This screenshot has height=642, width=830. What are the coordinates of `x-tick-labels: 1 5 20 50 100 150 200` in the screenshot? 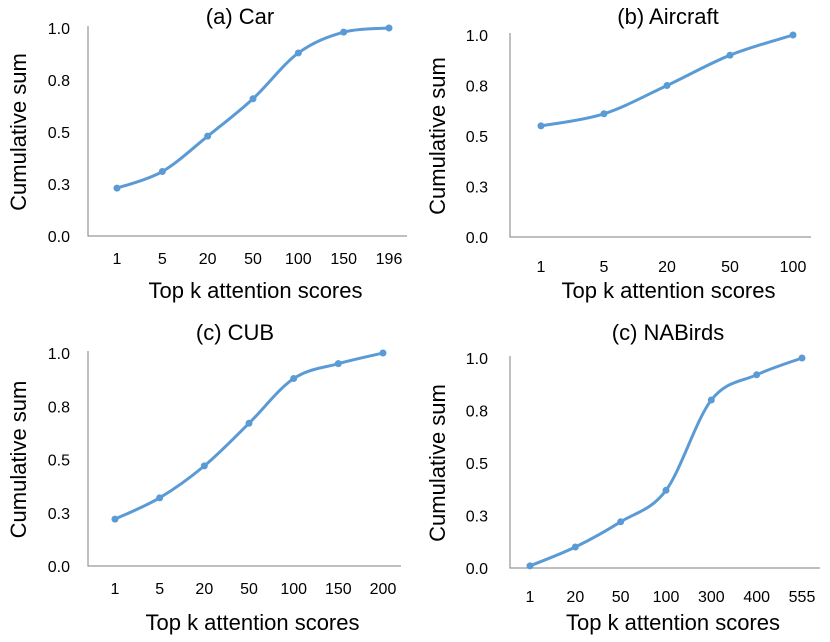 It's located at (254, 589).